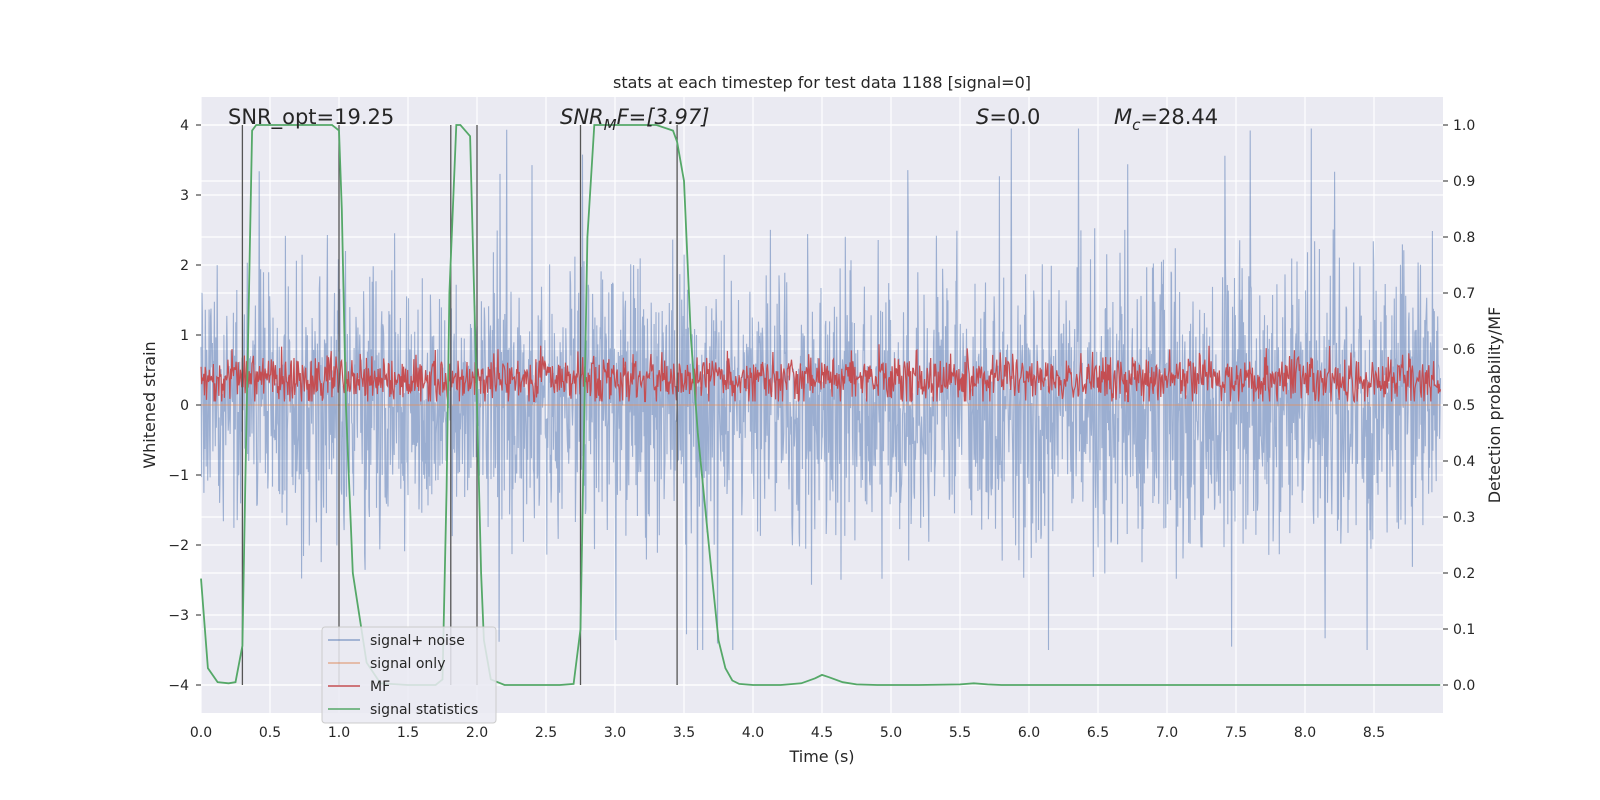 The image size is (1600, 800). Describe the element at coordinates (1098, 733) in the screenshot. I see `x-tick-label: 6.5` at that location.